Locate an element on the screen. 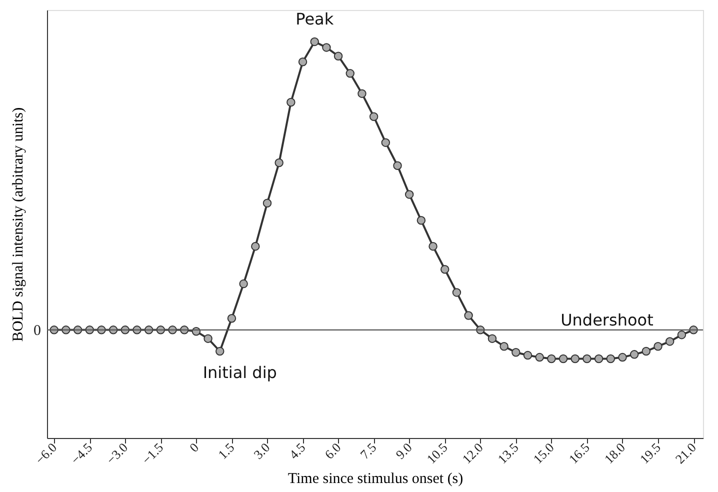  annotation: Undershoot is located at coordinates (607, 320).